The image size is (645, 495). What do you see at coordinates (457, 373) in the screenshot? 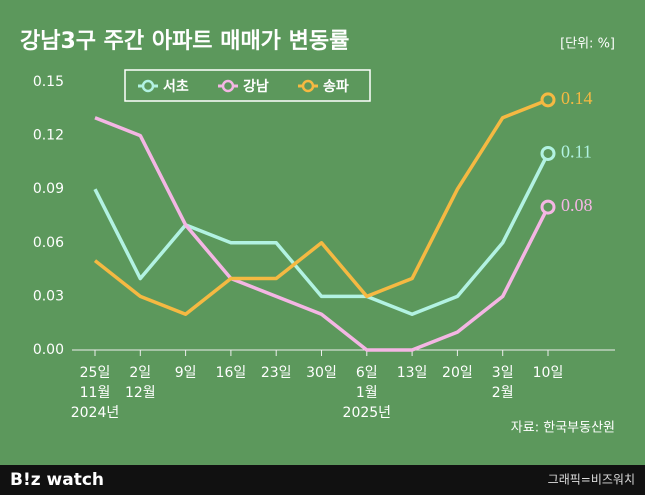
I see `x-tick-label: 20일` at bounding box center [457, 373].